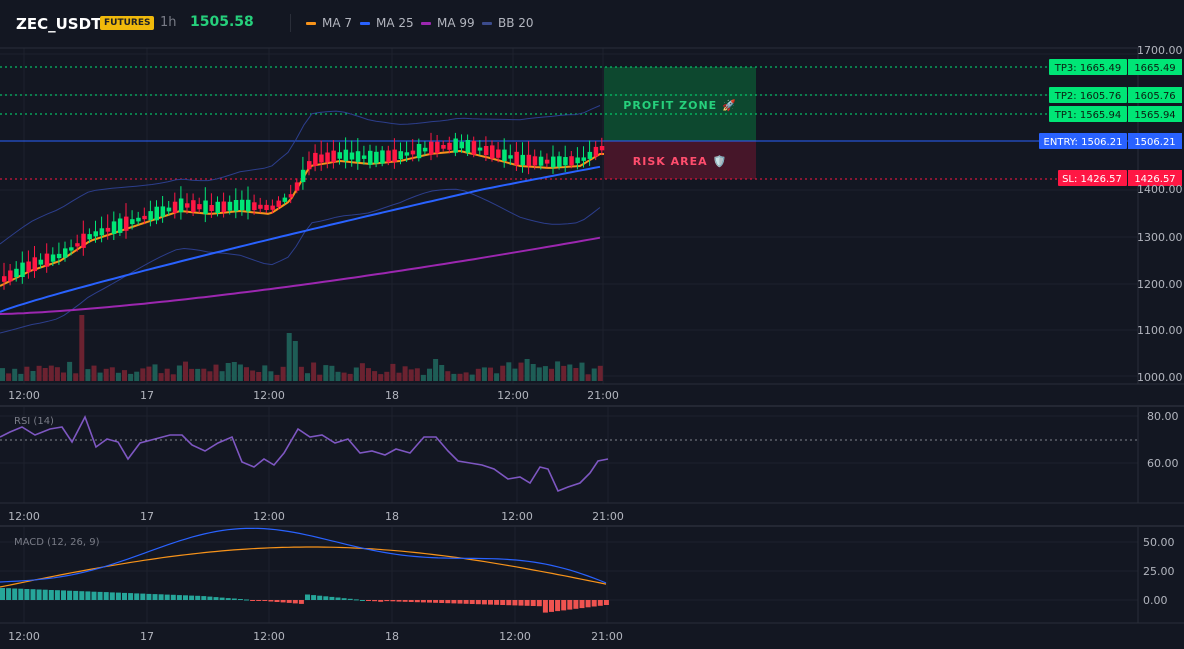 The width and height of the screenshot is (1184, 649). Describe the element at coordinates (426, 23) in the screenshot. I see `ma99-swatch` at that location.